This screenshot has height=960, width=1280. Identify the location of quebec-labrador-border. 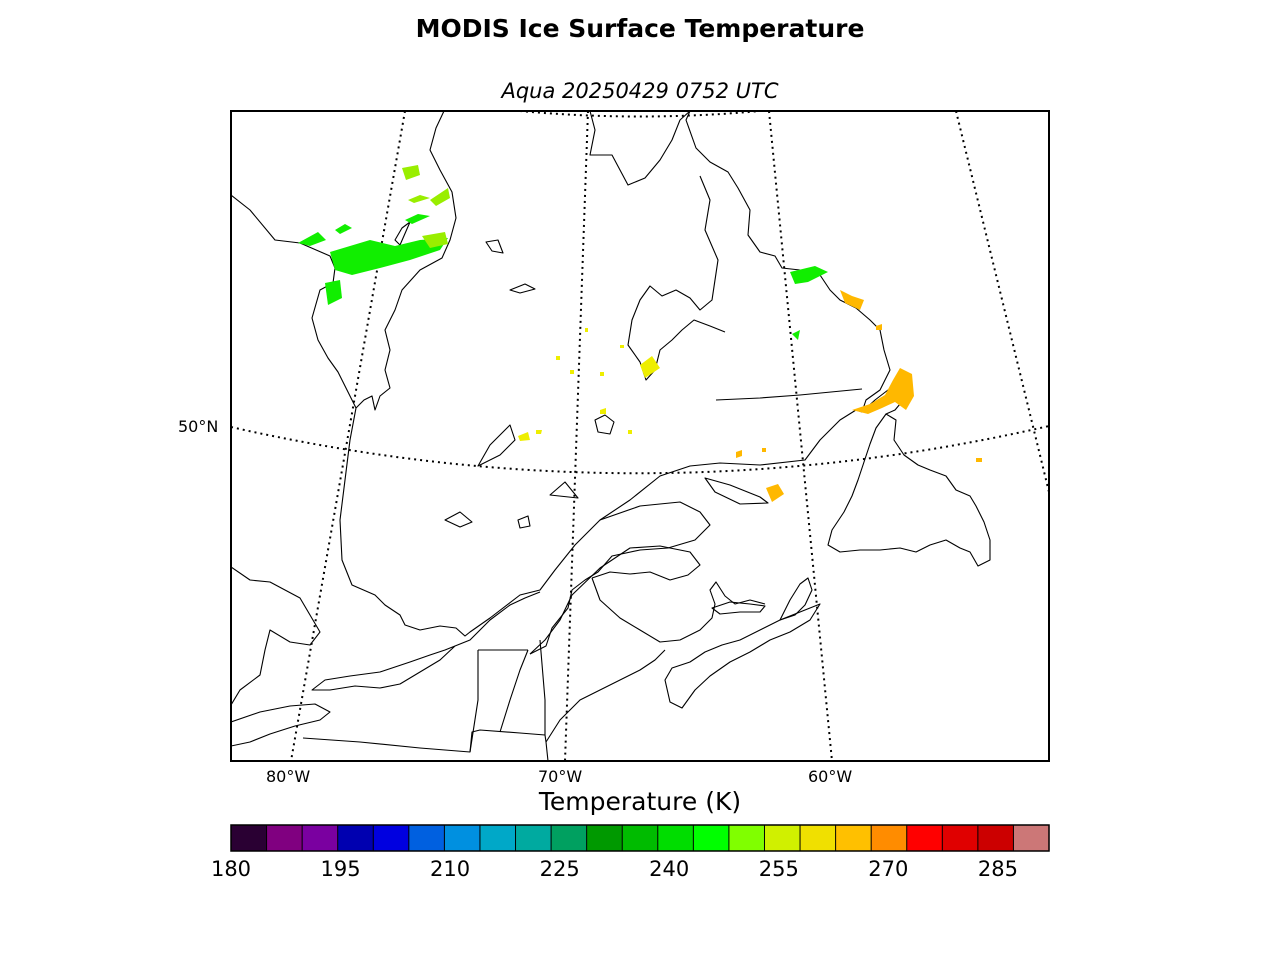
(789, 394).